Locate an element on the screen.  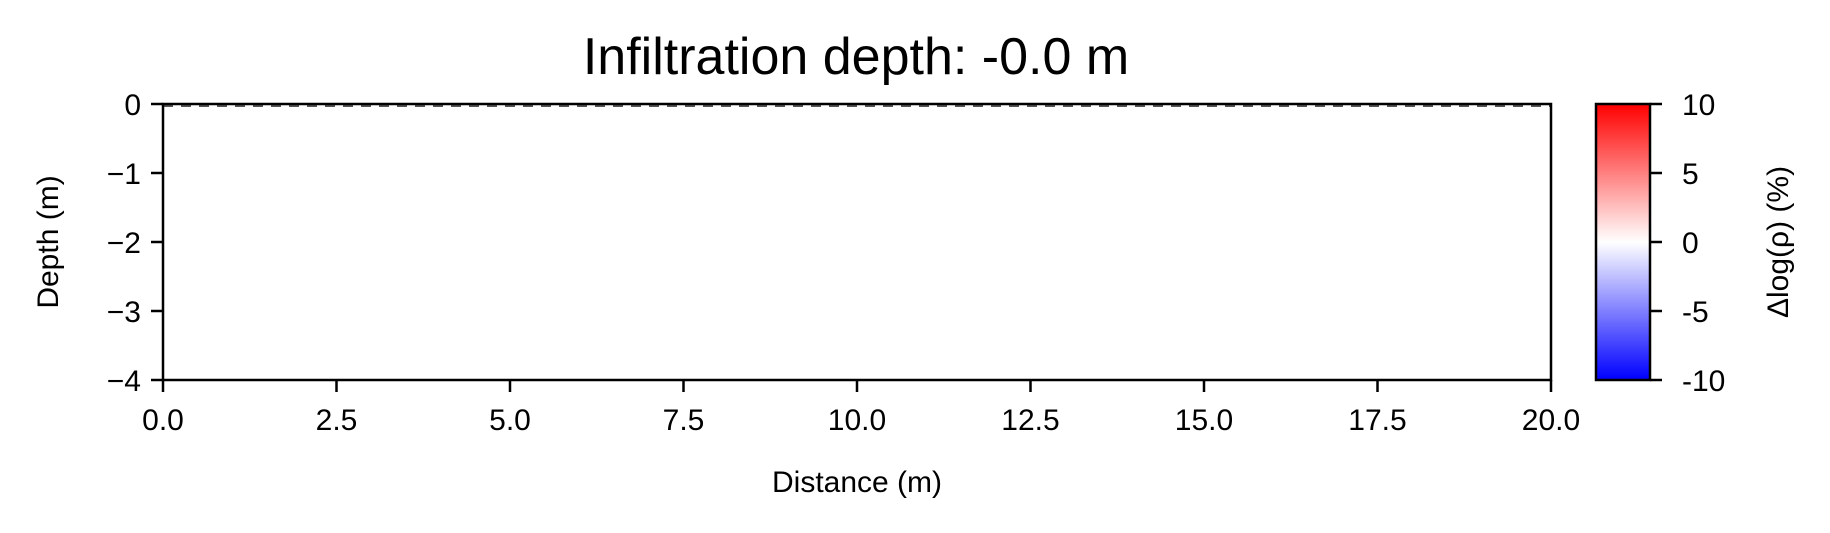
colorbar-tick-label: 5 is located at coordinates (1690, 174).